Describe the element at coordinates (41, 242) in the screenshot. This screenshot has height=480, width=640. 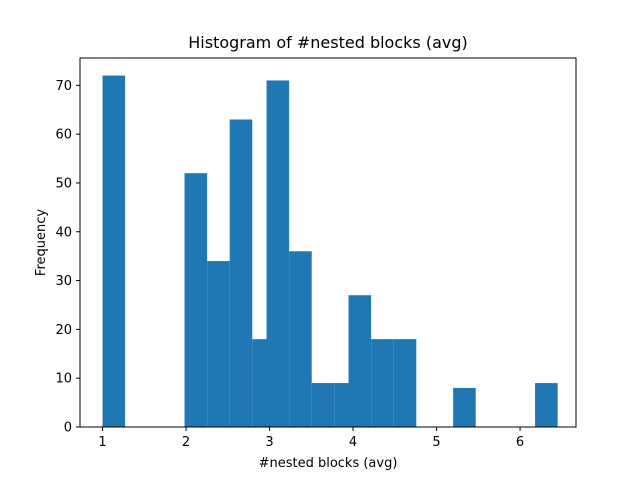
I see `y-axis-label: Frequency` at that location.